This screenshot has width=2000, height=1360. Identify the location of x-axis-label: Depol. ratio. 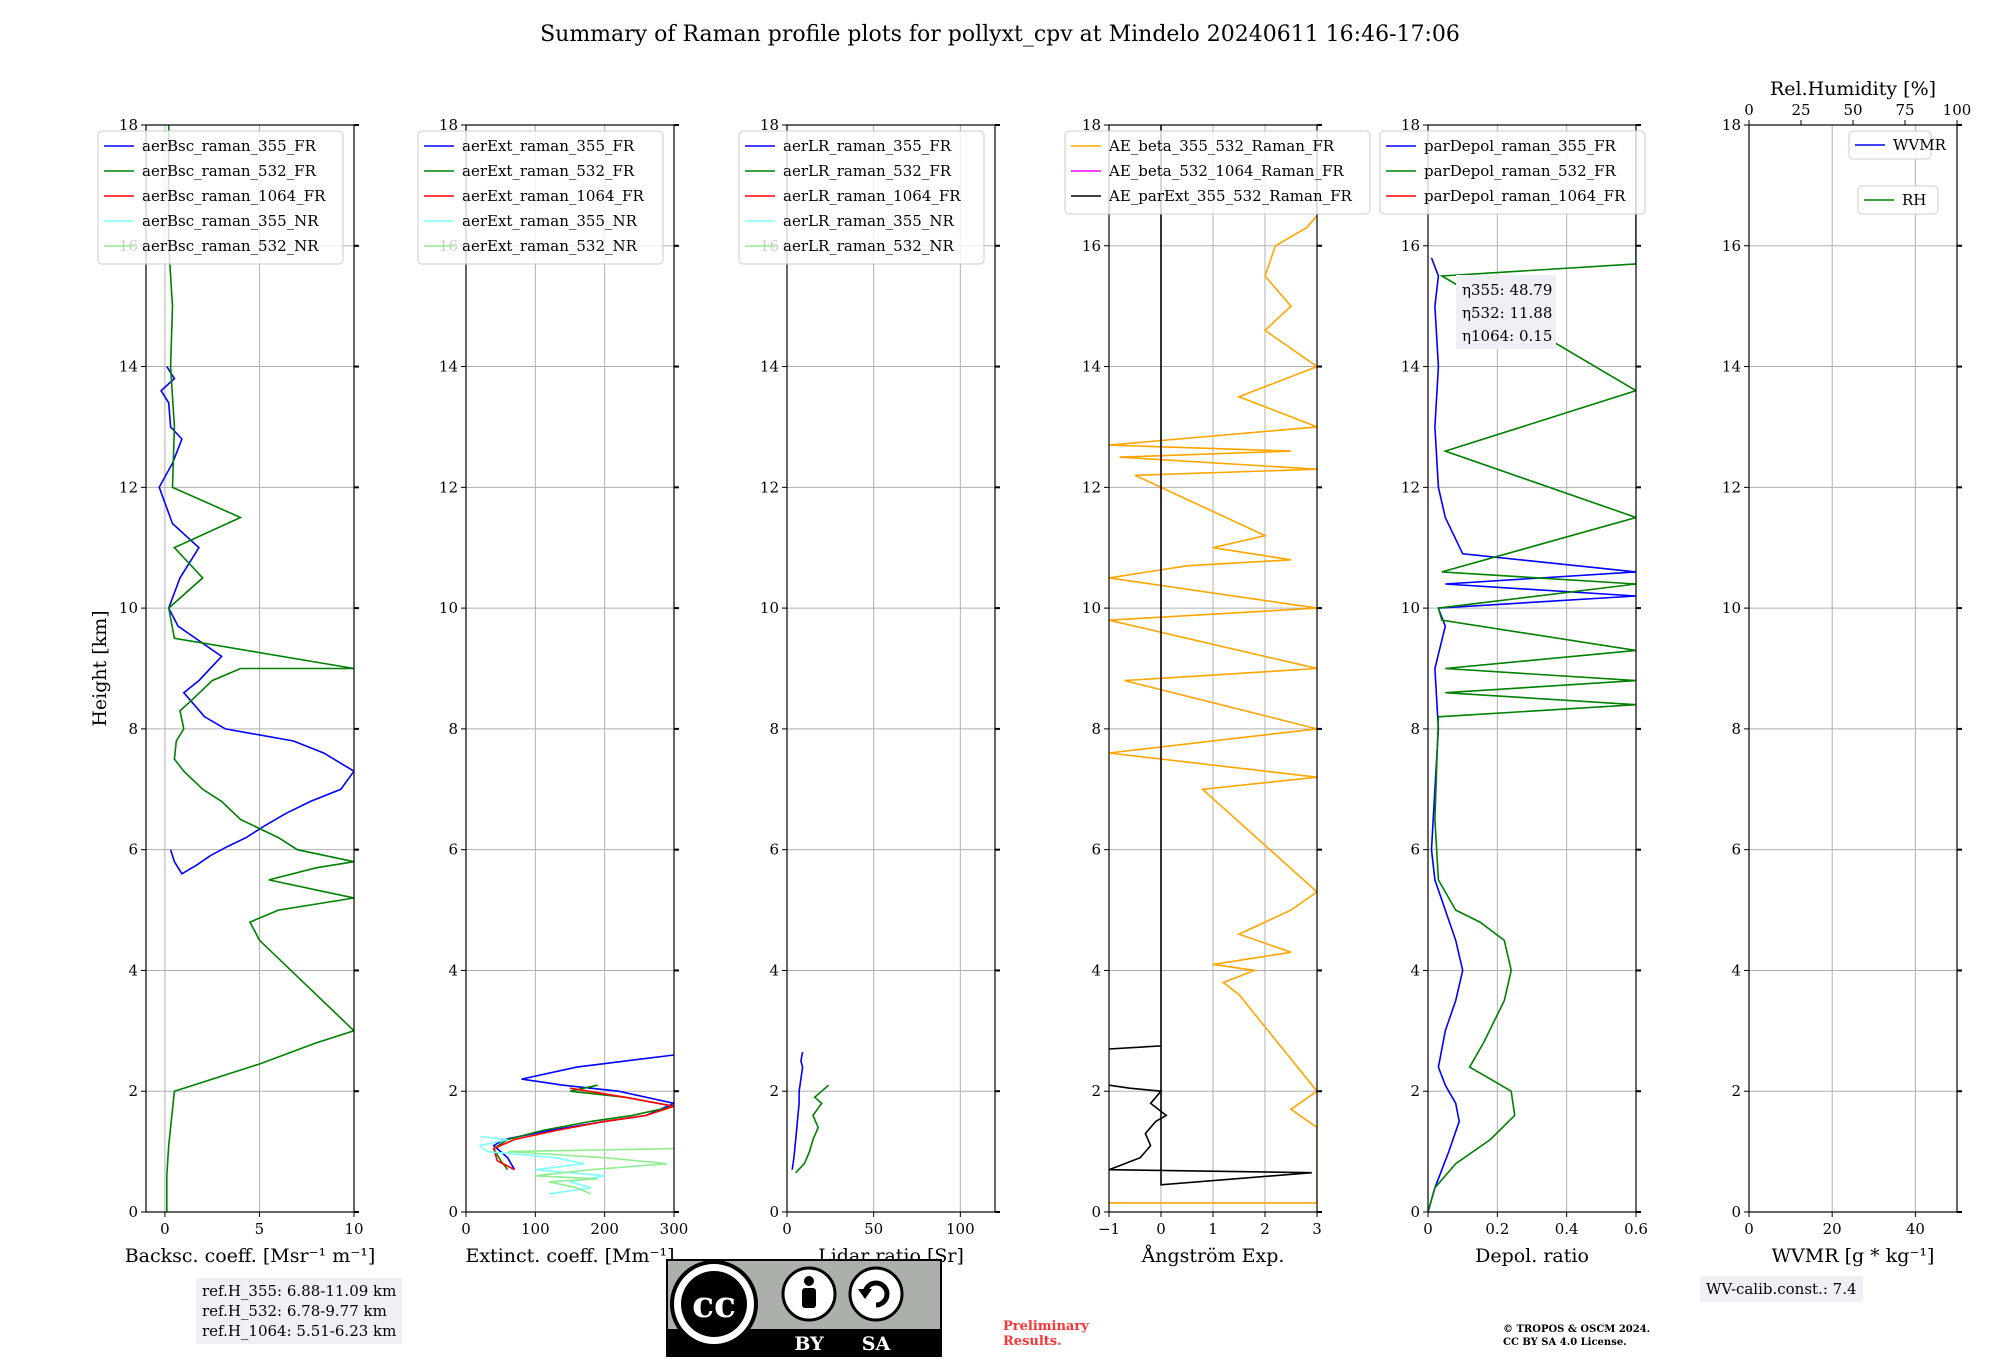
(1532, 1256).